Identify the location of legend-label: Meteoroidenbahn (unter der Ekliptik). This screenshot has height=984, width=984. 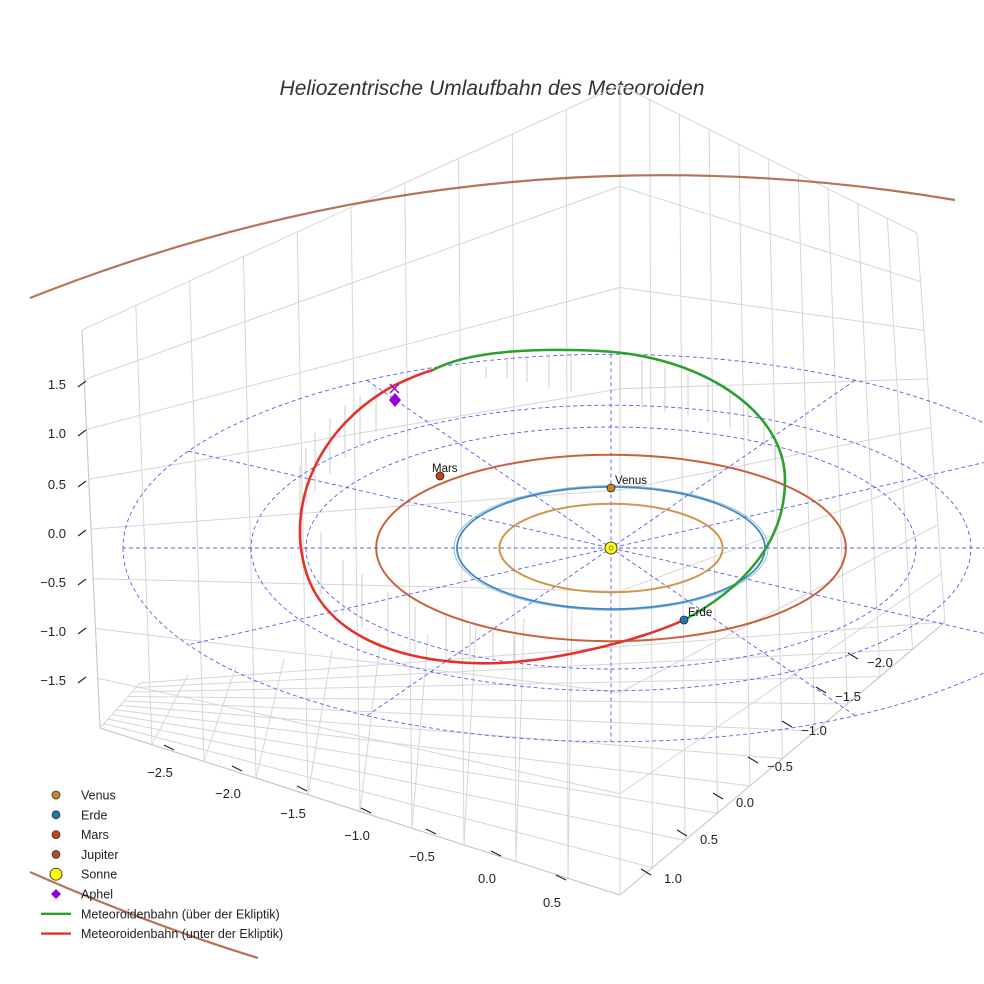
(182, 934).